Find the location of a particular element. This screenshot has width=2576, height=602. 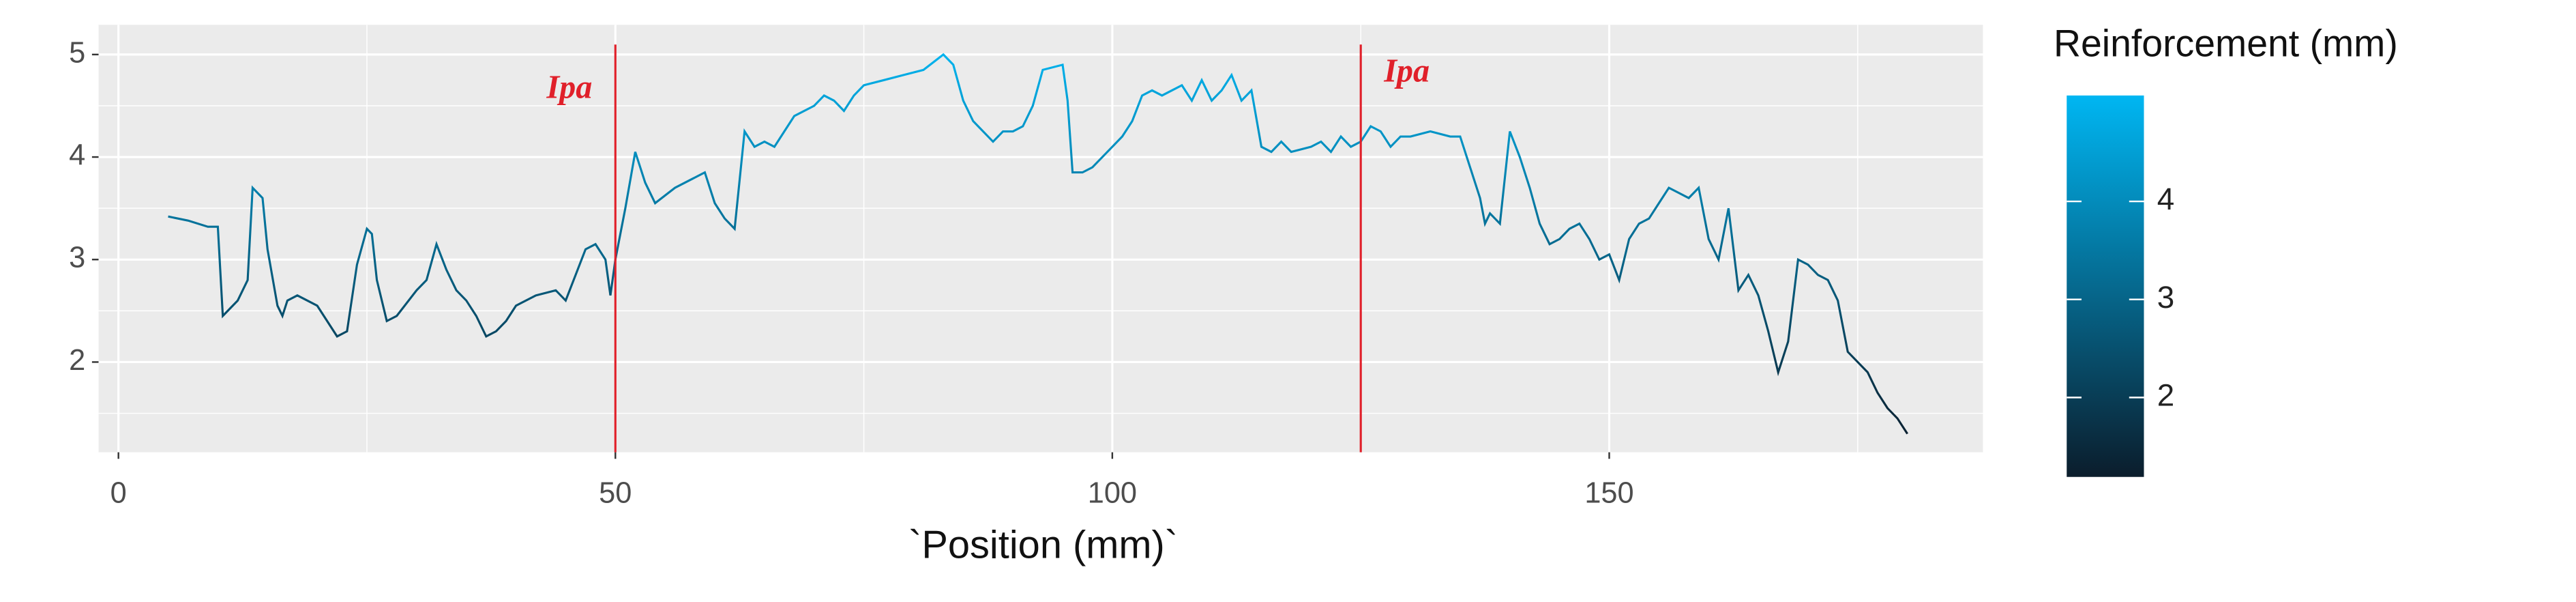

colorbar-tick-label: 2 is located at coordinates (2165, 394).